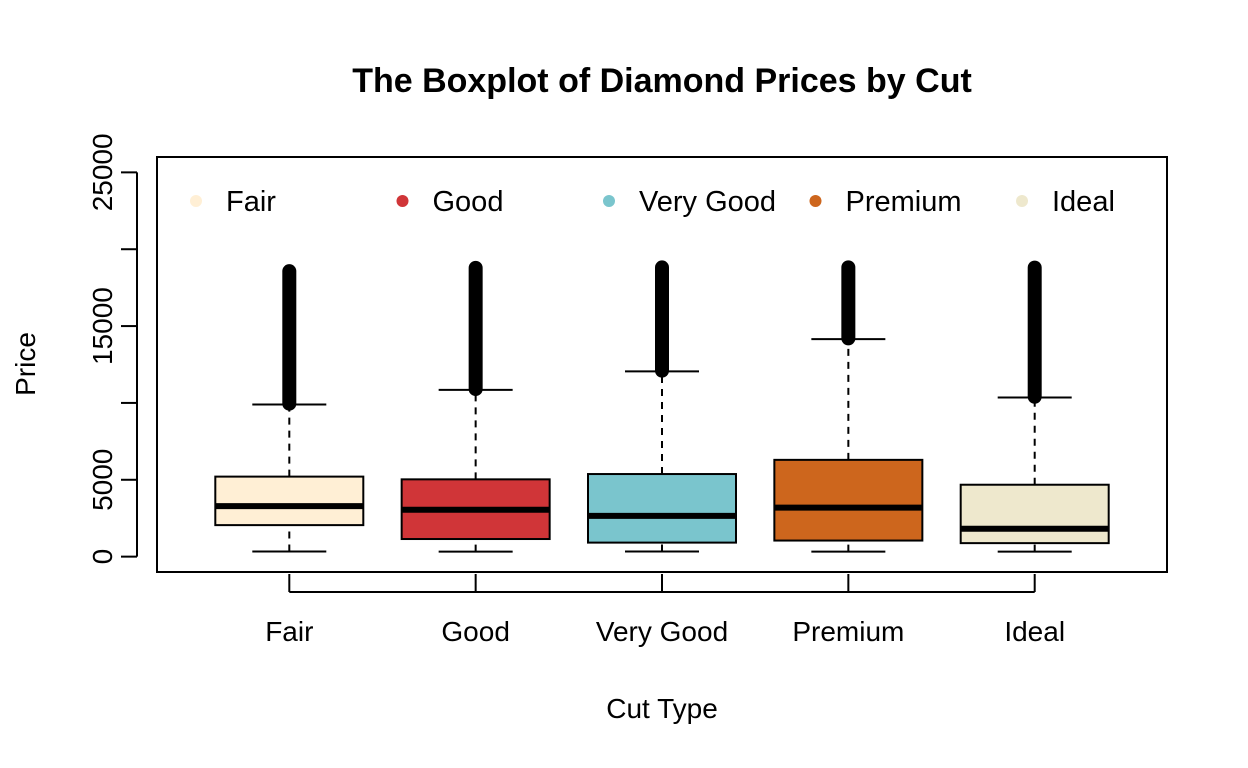 This screenshot has width=1248, height=768. Describe the element at coordinates (25, 364) in the screenshot. I see `y-axis-label: Price` at that location.